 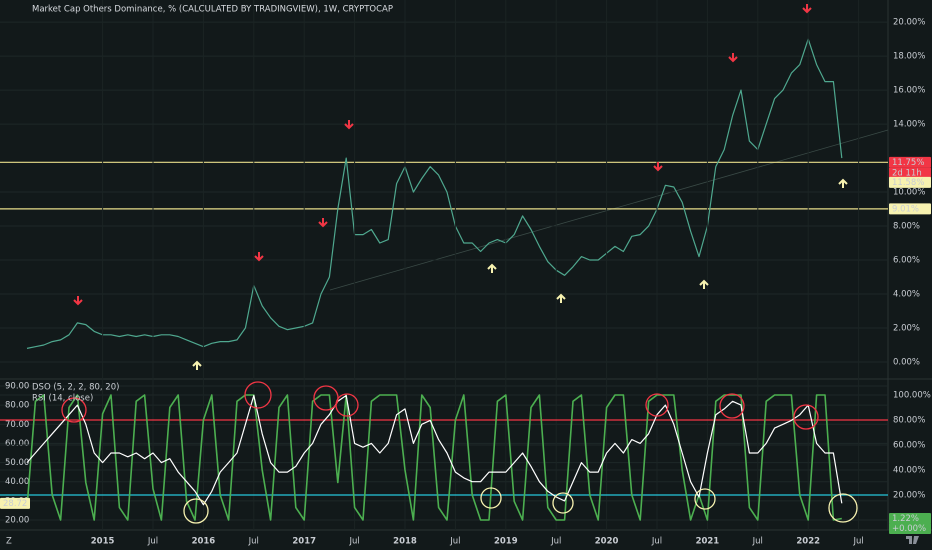 I want to click on indicator-label: DSO (5, 2, 2, 80, 20), so click(x=75, y=388).